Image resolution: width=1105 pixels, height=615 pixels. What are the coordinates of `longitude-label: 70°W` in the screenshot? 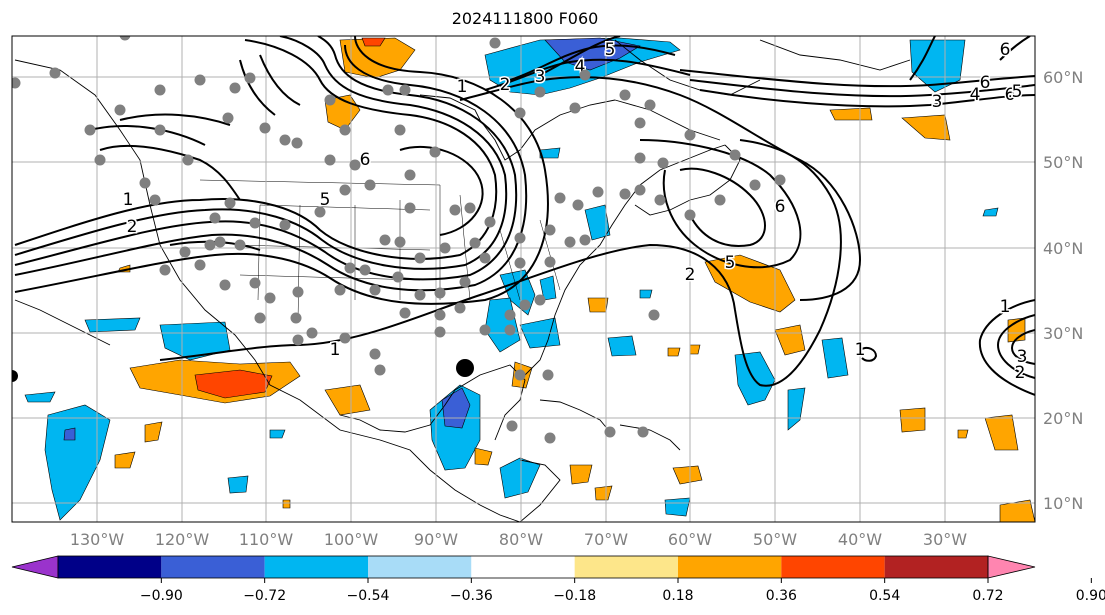 It's located at (606, 539).